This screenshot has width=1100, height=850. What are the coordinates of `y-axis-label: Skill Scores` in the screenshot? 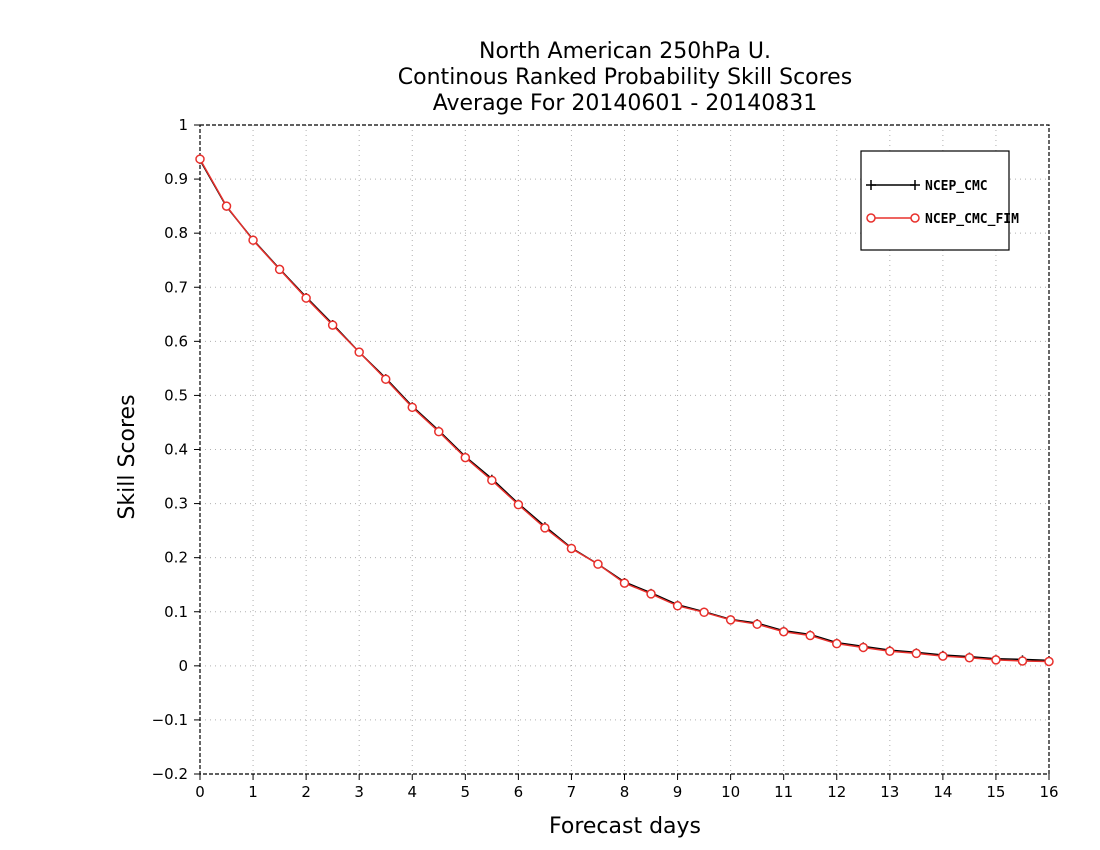 It's located at (127, 456).